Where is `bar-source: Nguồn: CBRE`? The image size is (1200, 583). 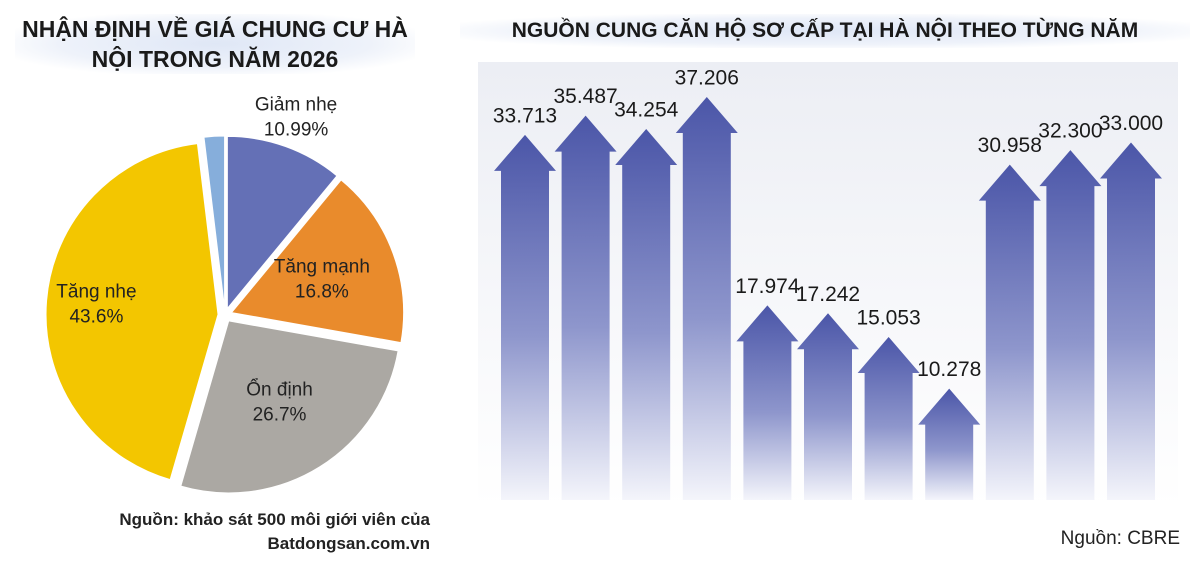 bar-source: Nguồn: CBRE is located at coordinates (1120, 538).